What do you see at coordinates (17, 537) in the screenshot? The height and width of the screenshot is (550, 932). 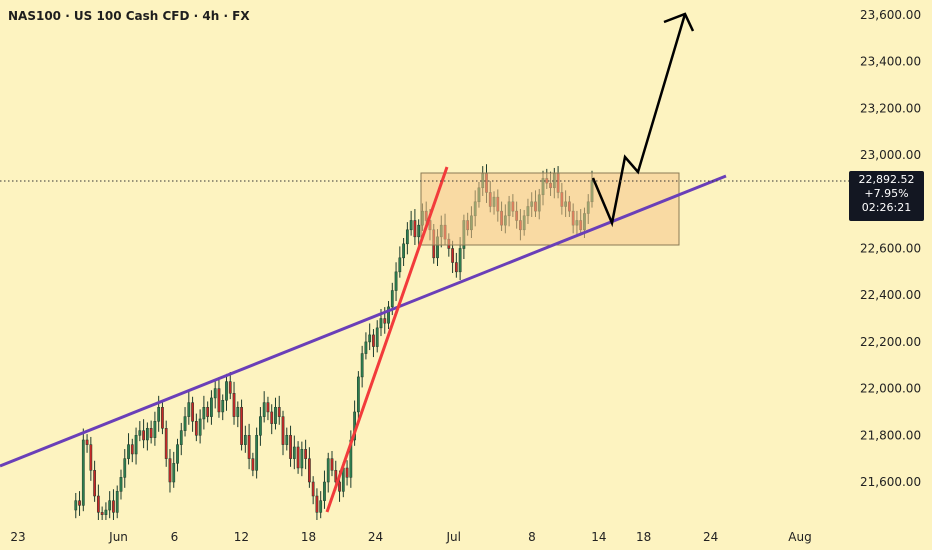 I see `x-tick-label: 23` at bounding box center [17, 537].